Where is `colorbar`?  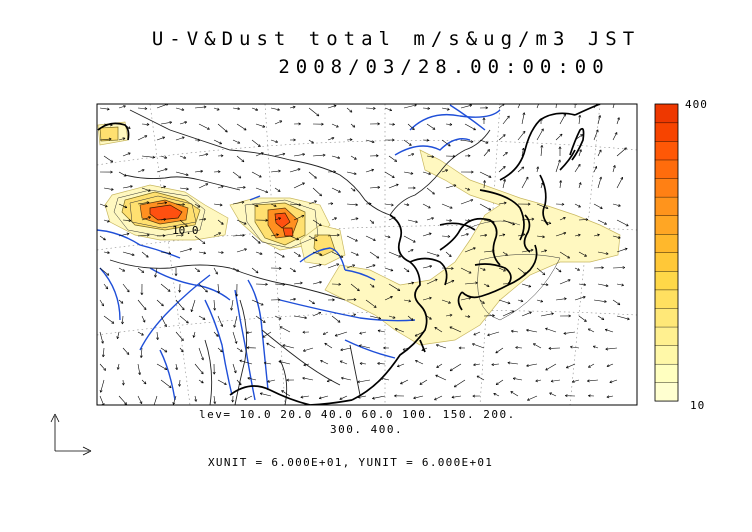
colorbar is located at coordinates (666, 252).